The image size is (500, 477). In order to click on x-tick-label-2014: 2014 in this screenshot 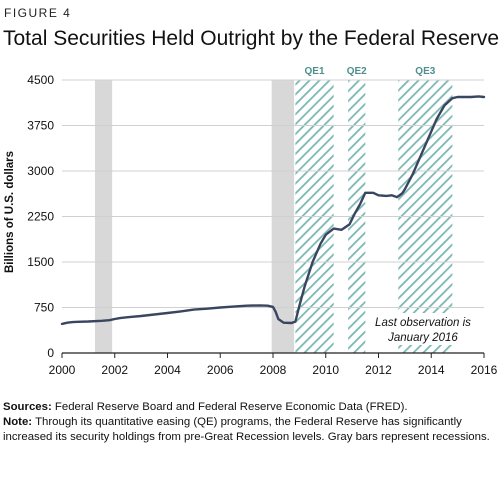, I will do `click(431, 370)`.